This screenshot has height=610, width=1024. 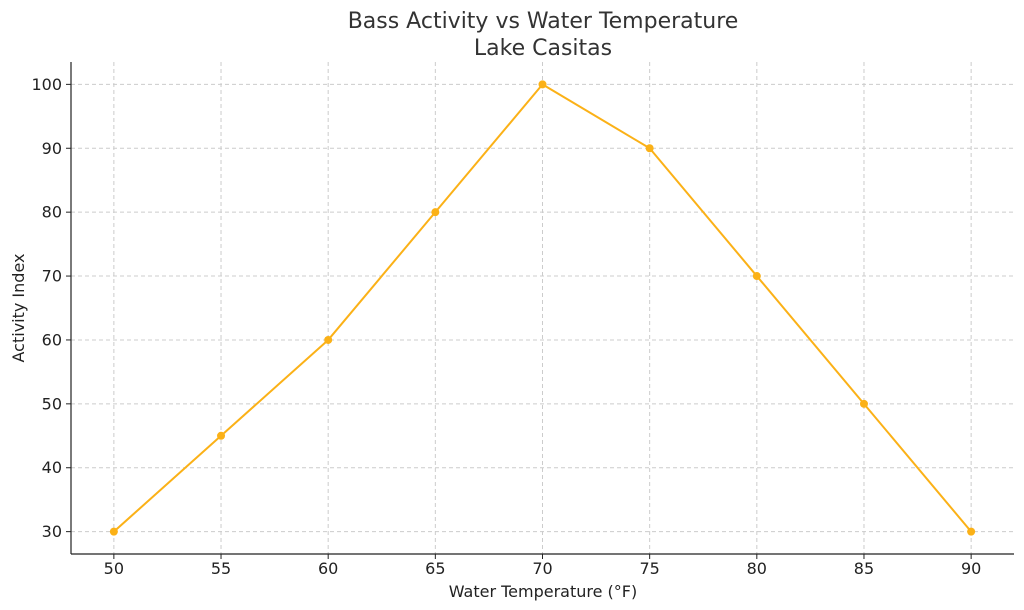 What do you see at coordinates (18, 308) in the screenshot?
I see `y-axis-label: Activity Index` at bounding box center [18, 308].